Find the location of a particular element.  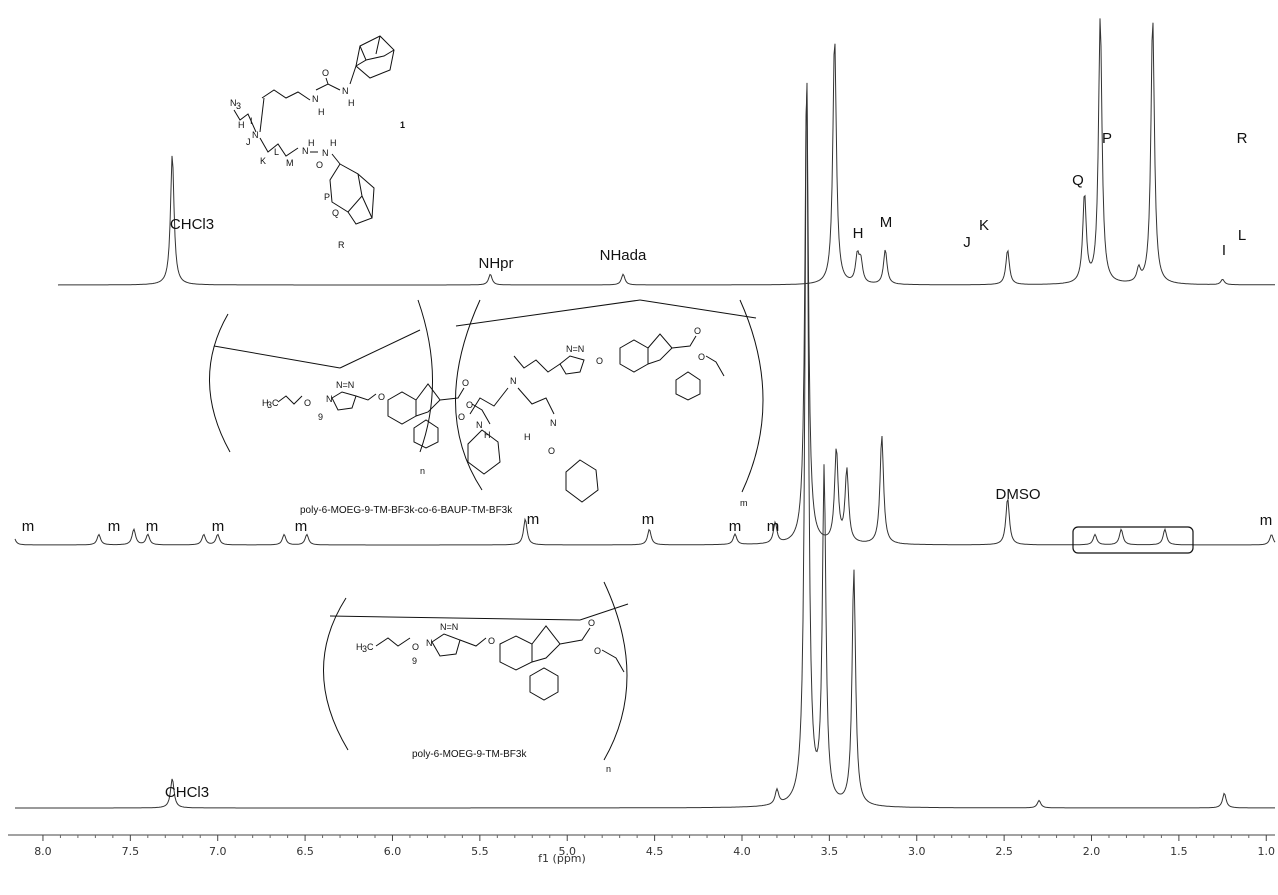

peak-annotation: L is located at coordinates (1242, 235).